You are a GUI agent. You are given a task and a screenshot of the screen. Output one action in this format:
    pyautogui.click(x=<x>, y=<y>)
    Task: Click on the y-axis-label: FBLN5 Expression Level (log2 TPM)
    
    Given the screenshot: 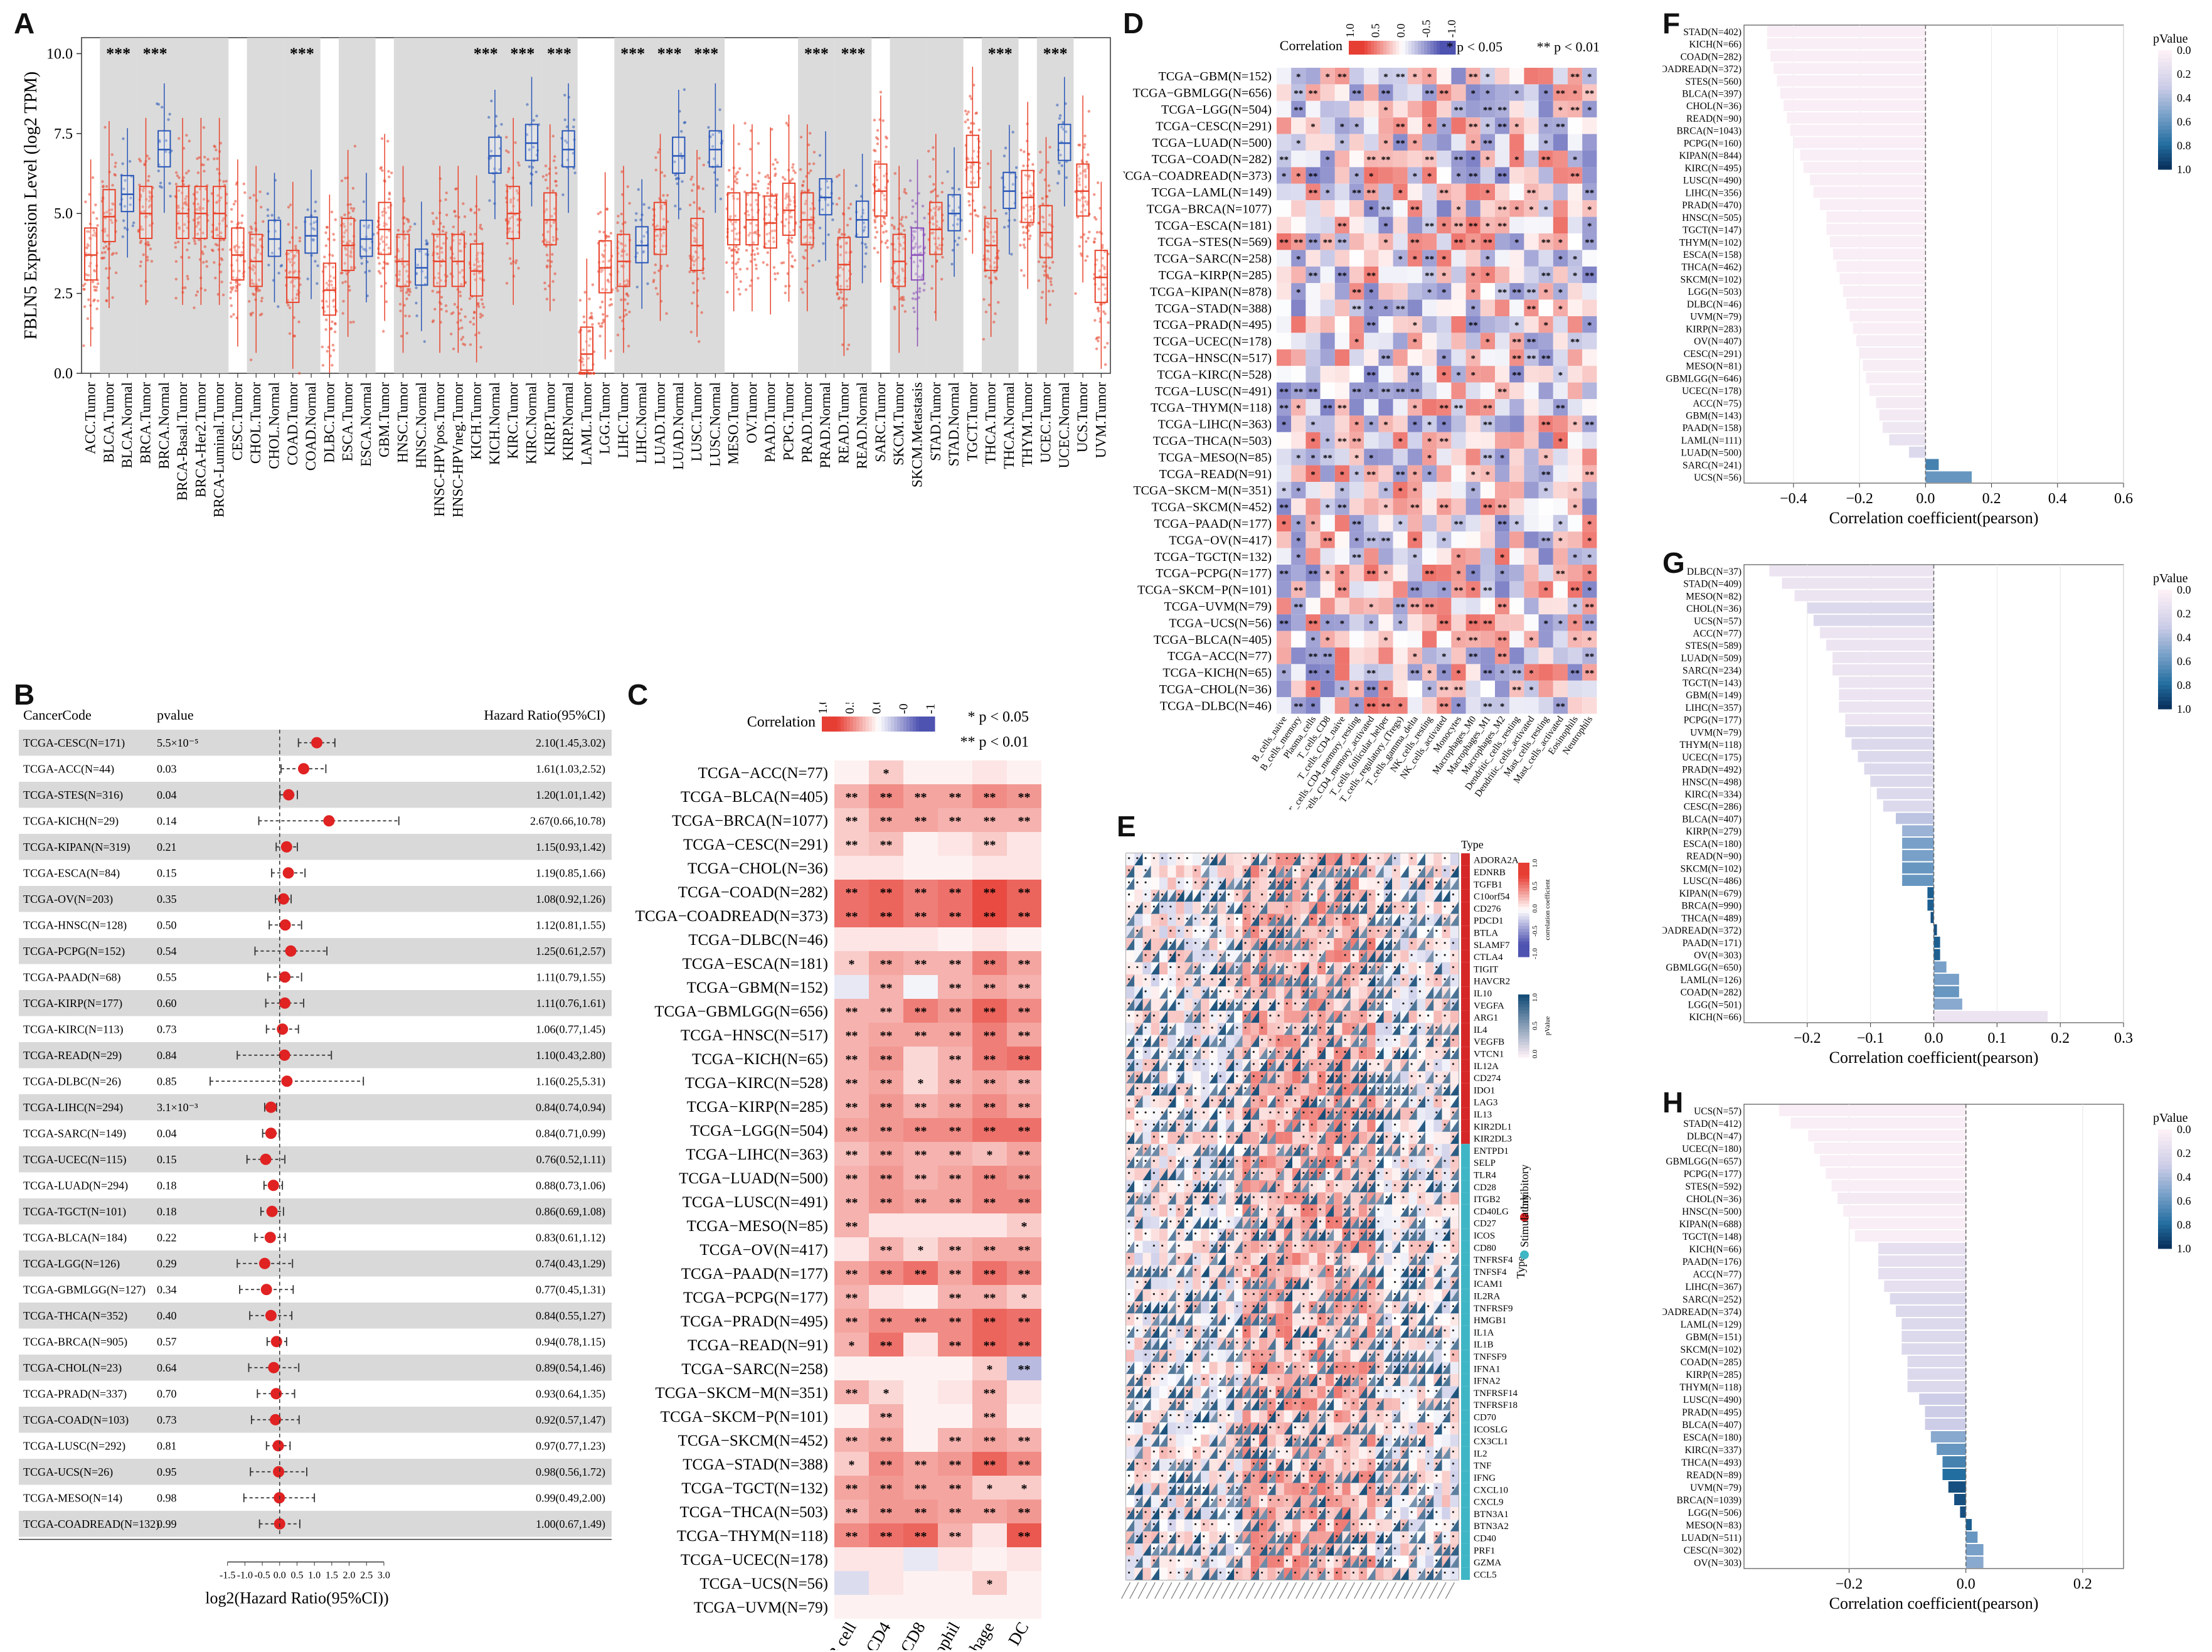 What is the action you would take?
    pyautogui.click(x=31, y=205)
    